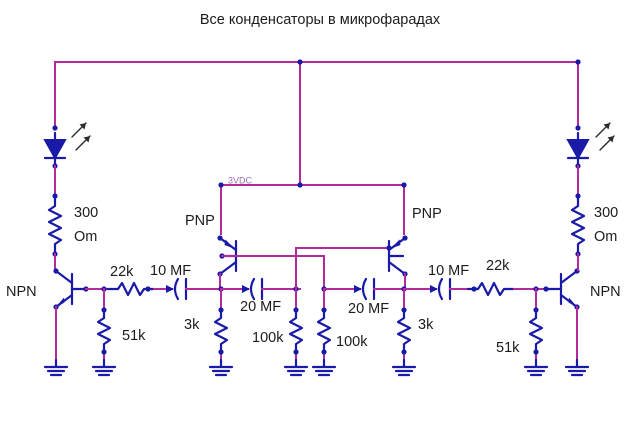 The width and height of the screenshot is (640, 434). What do you see at coordinates (240, 180) in the screenshot?
I see `supply-voltage-label: 3VDC` at bounding box center [240, 180].